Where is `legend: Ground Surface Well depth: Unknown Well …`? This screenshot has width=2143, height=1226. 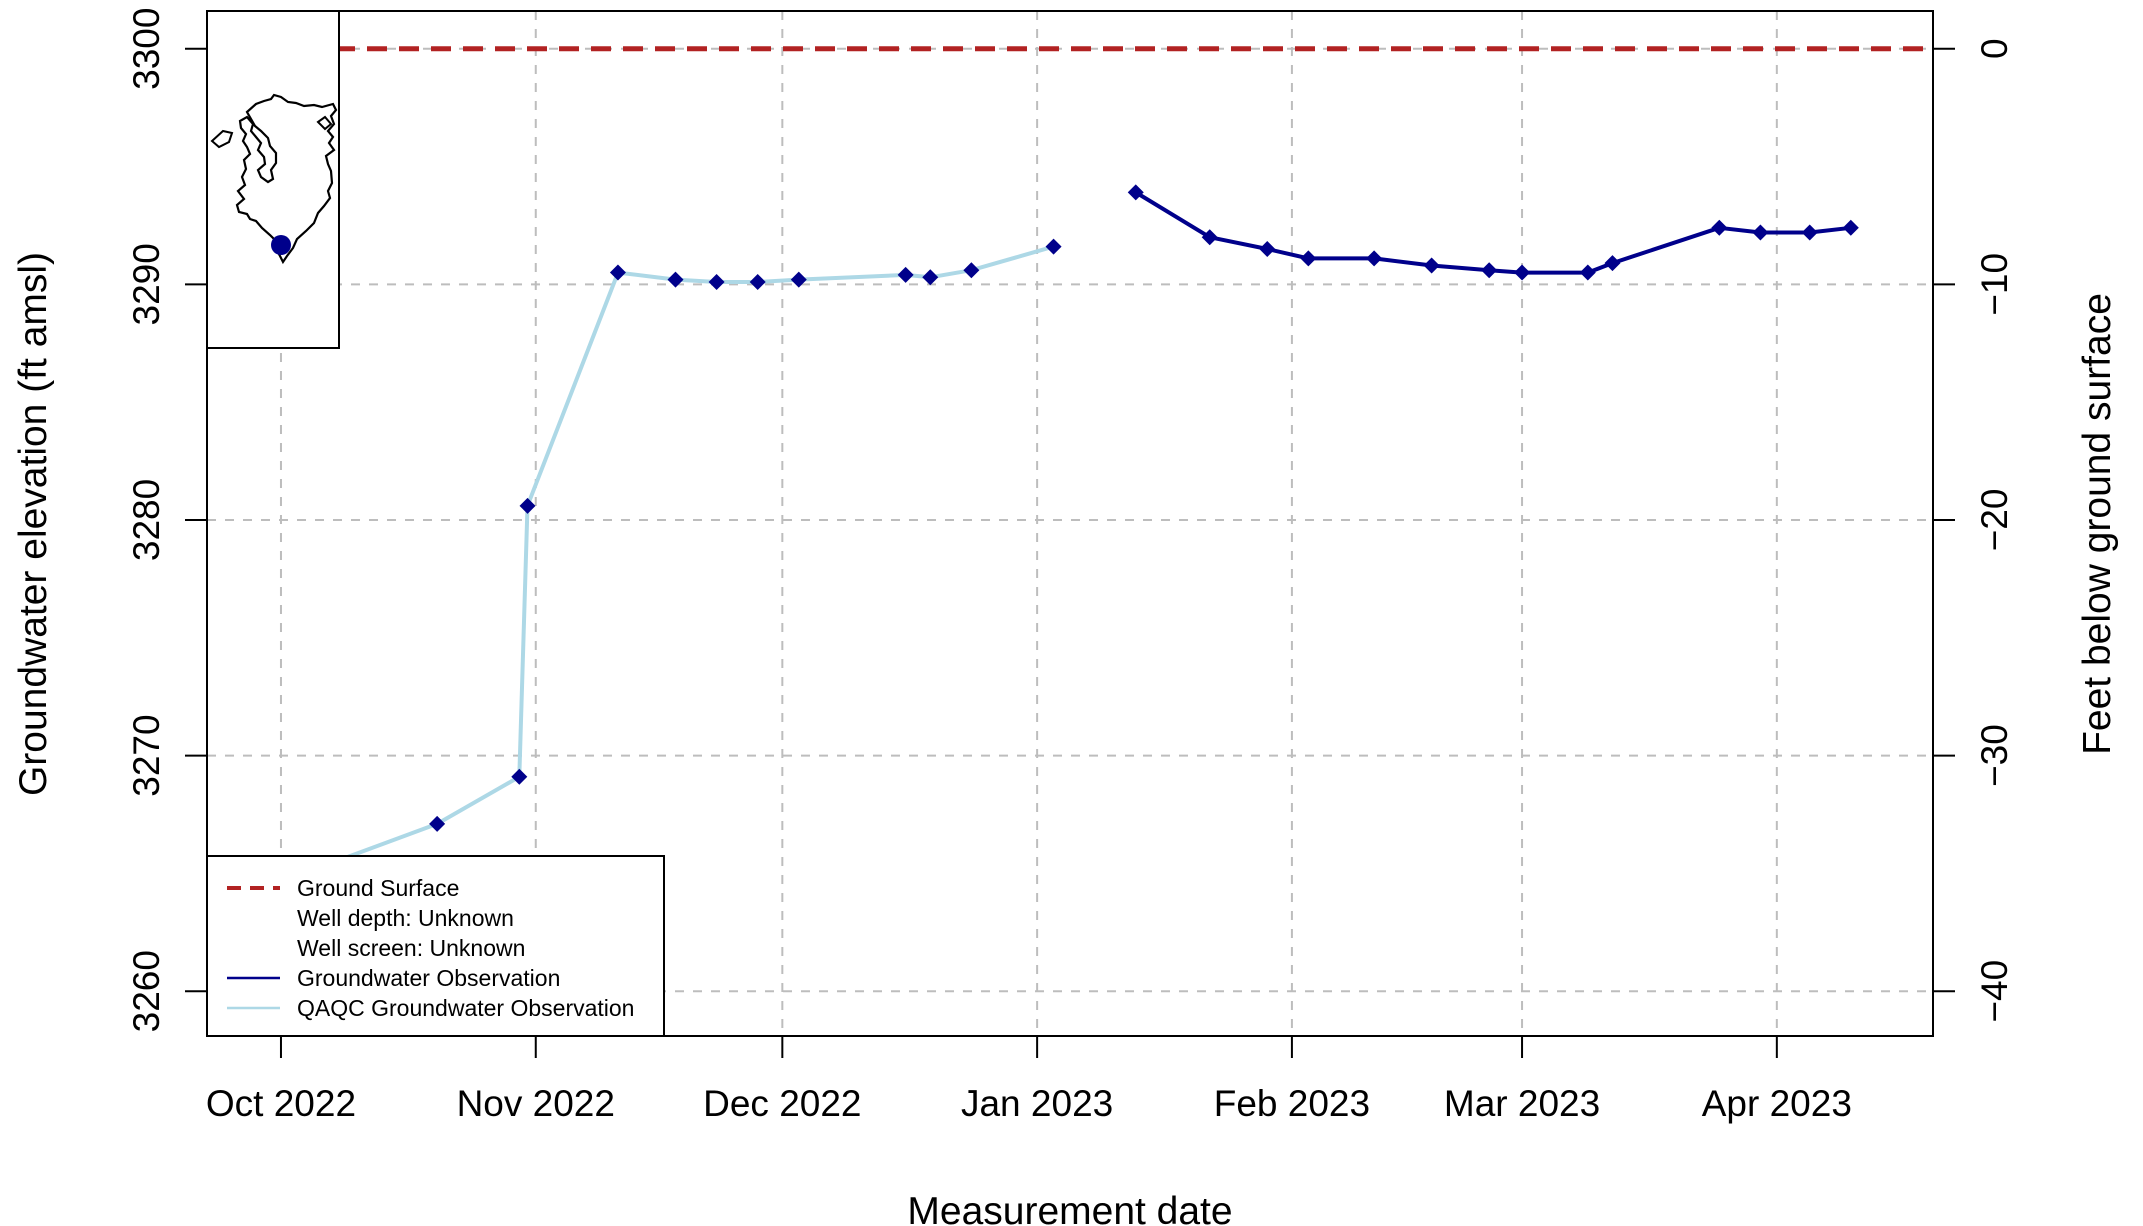
legend: Ground Surface Well depth: Unknown Well … is located at coordinates (435, 946).